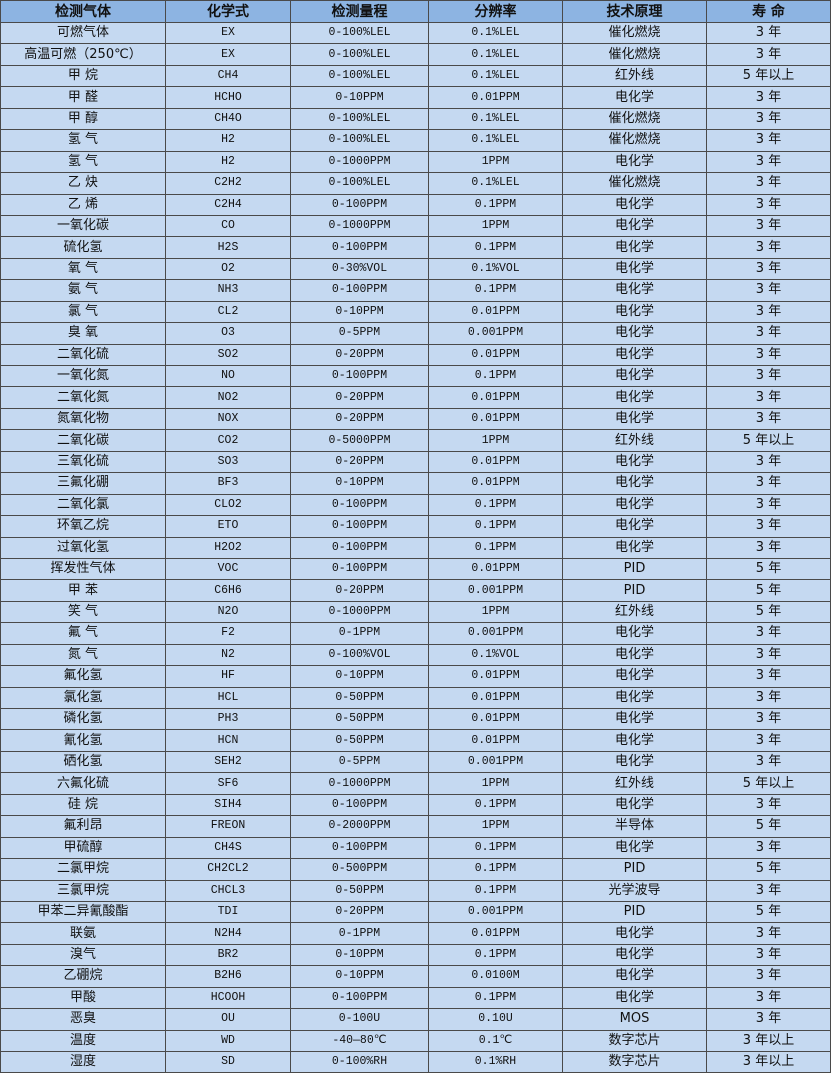 The image size is (831, 1075). Describe the element at coordinates (83, 376) in the screenshot. I see `cell-gas-name: 一氧化氮` at that location.